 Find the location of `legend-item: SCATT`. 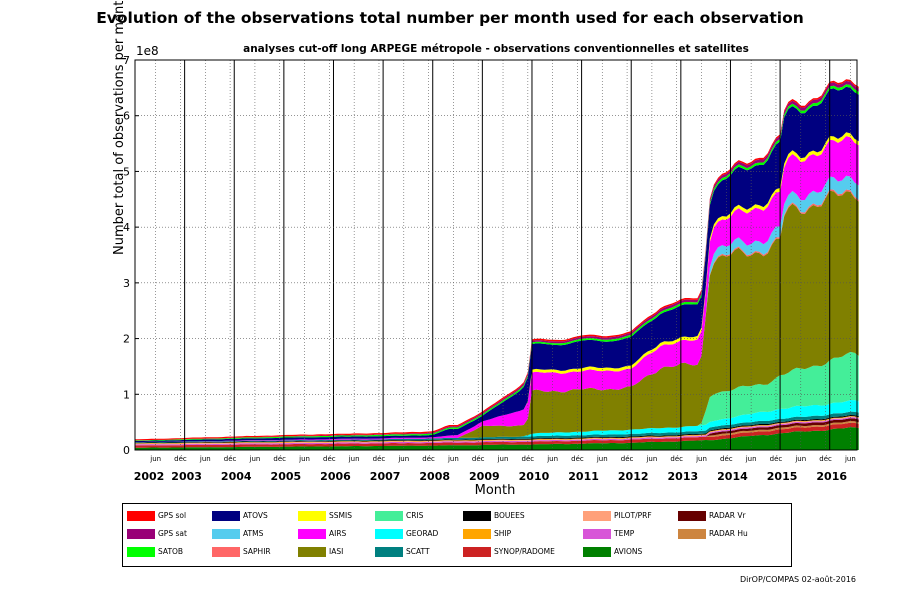

legend-item: SCATT is located at coordinates (402, 552).